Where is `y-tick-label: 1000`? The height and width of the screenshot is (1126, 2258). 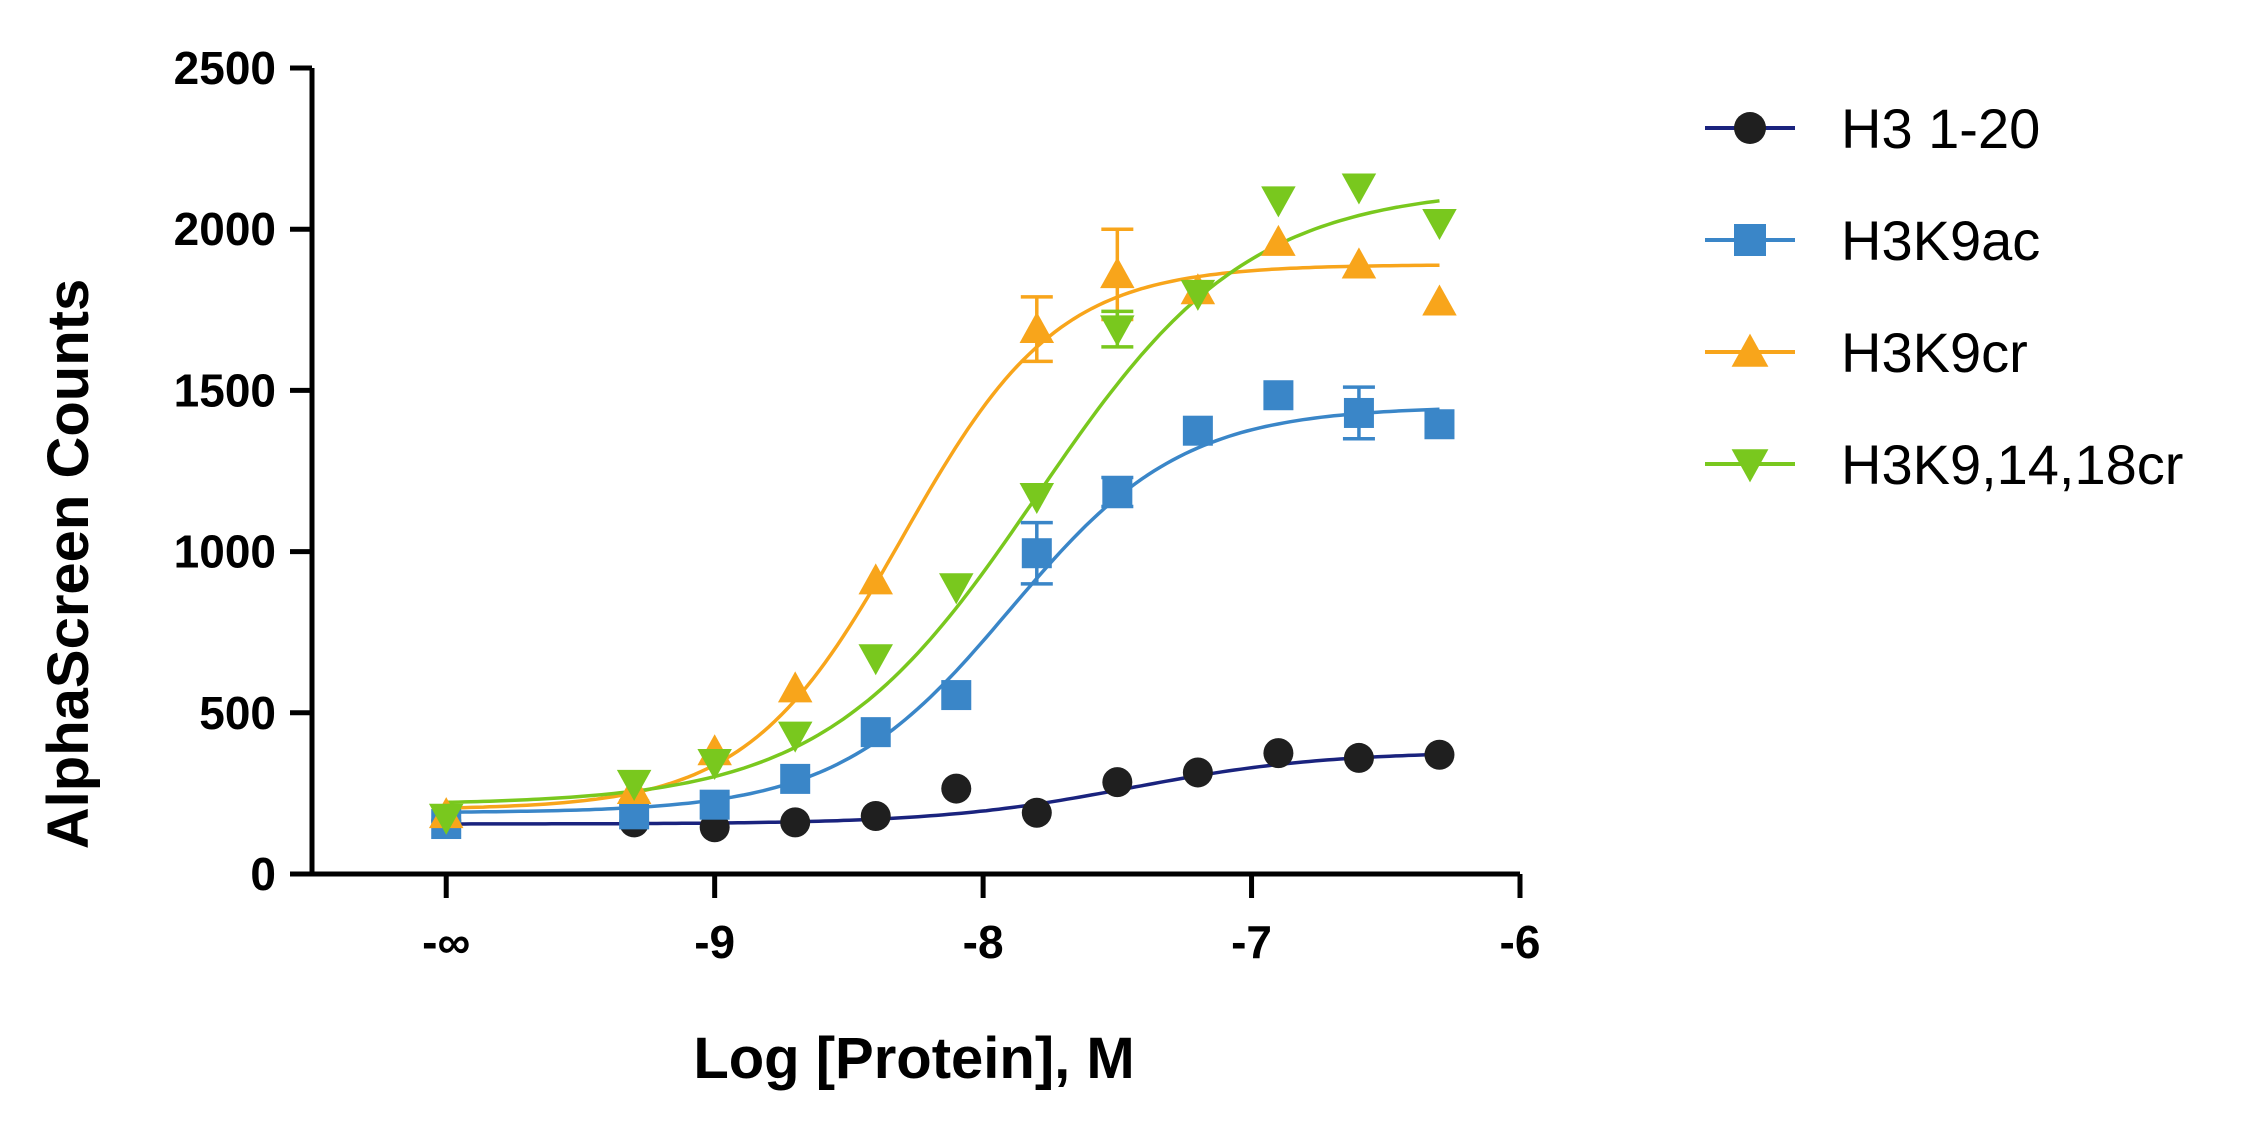 y-tick-label: 1000 is located at coordinates (225, 552).